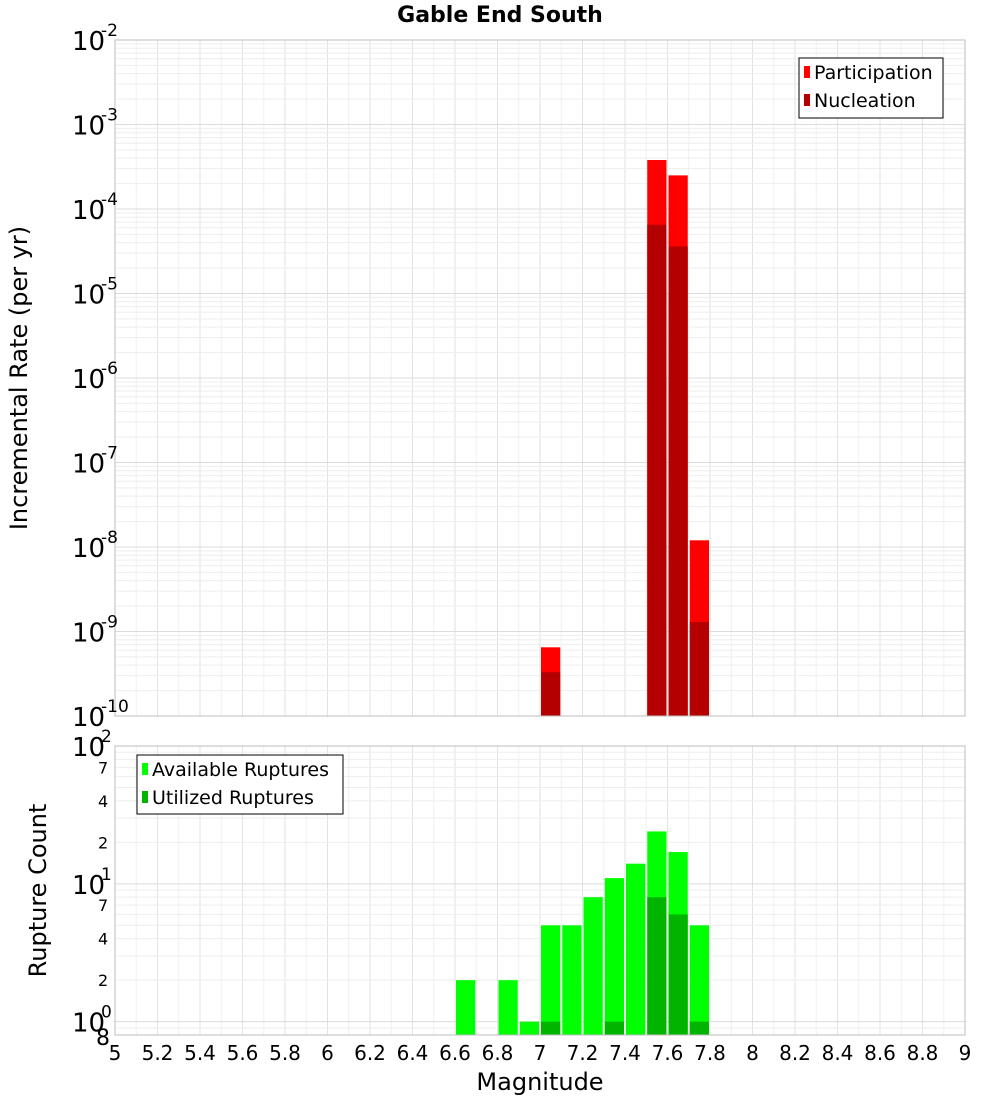 The image size is (1000, 1104). I want to click on bottom-y-tick-label: 10⁰, so click(92, 1021).